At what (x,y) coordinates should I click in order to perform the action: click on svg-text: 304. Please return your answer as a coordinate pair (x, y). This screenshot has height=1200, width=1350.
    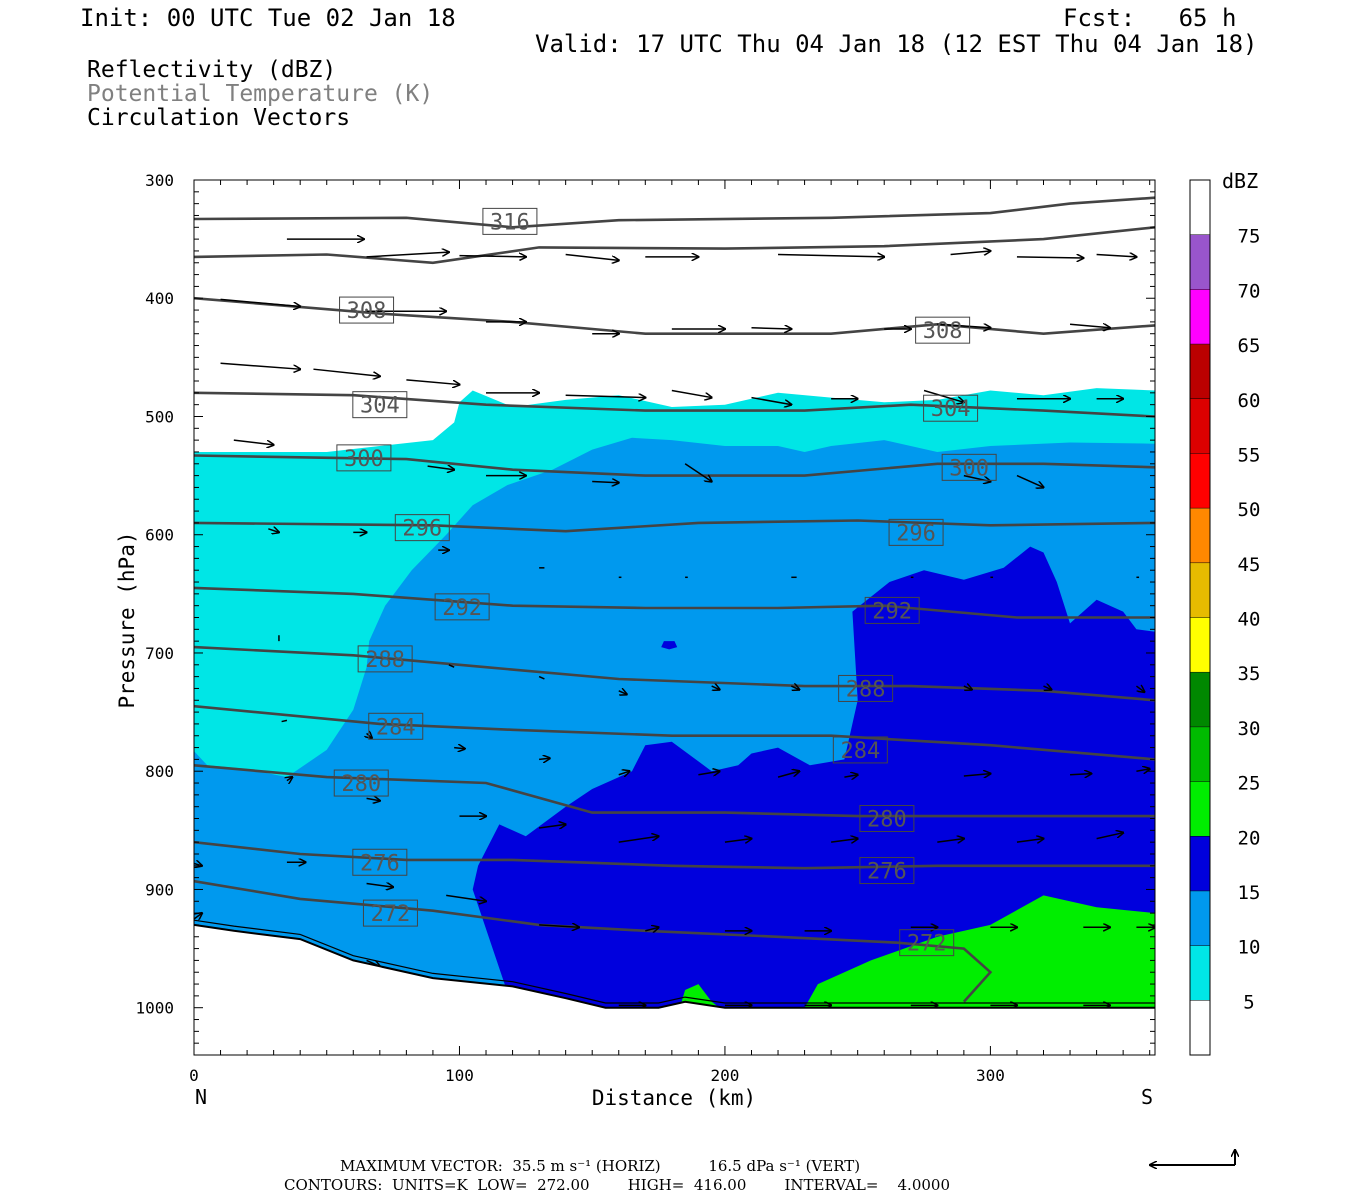
    Looking at the image, I should click on (951, 409).